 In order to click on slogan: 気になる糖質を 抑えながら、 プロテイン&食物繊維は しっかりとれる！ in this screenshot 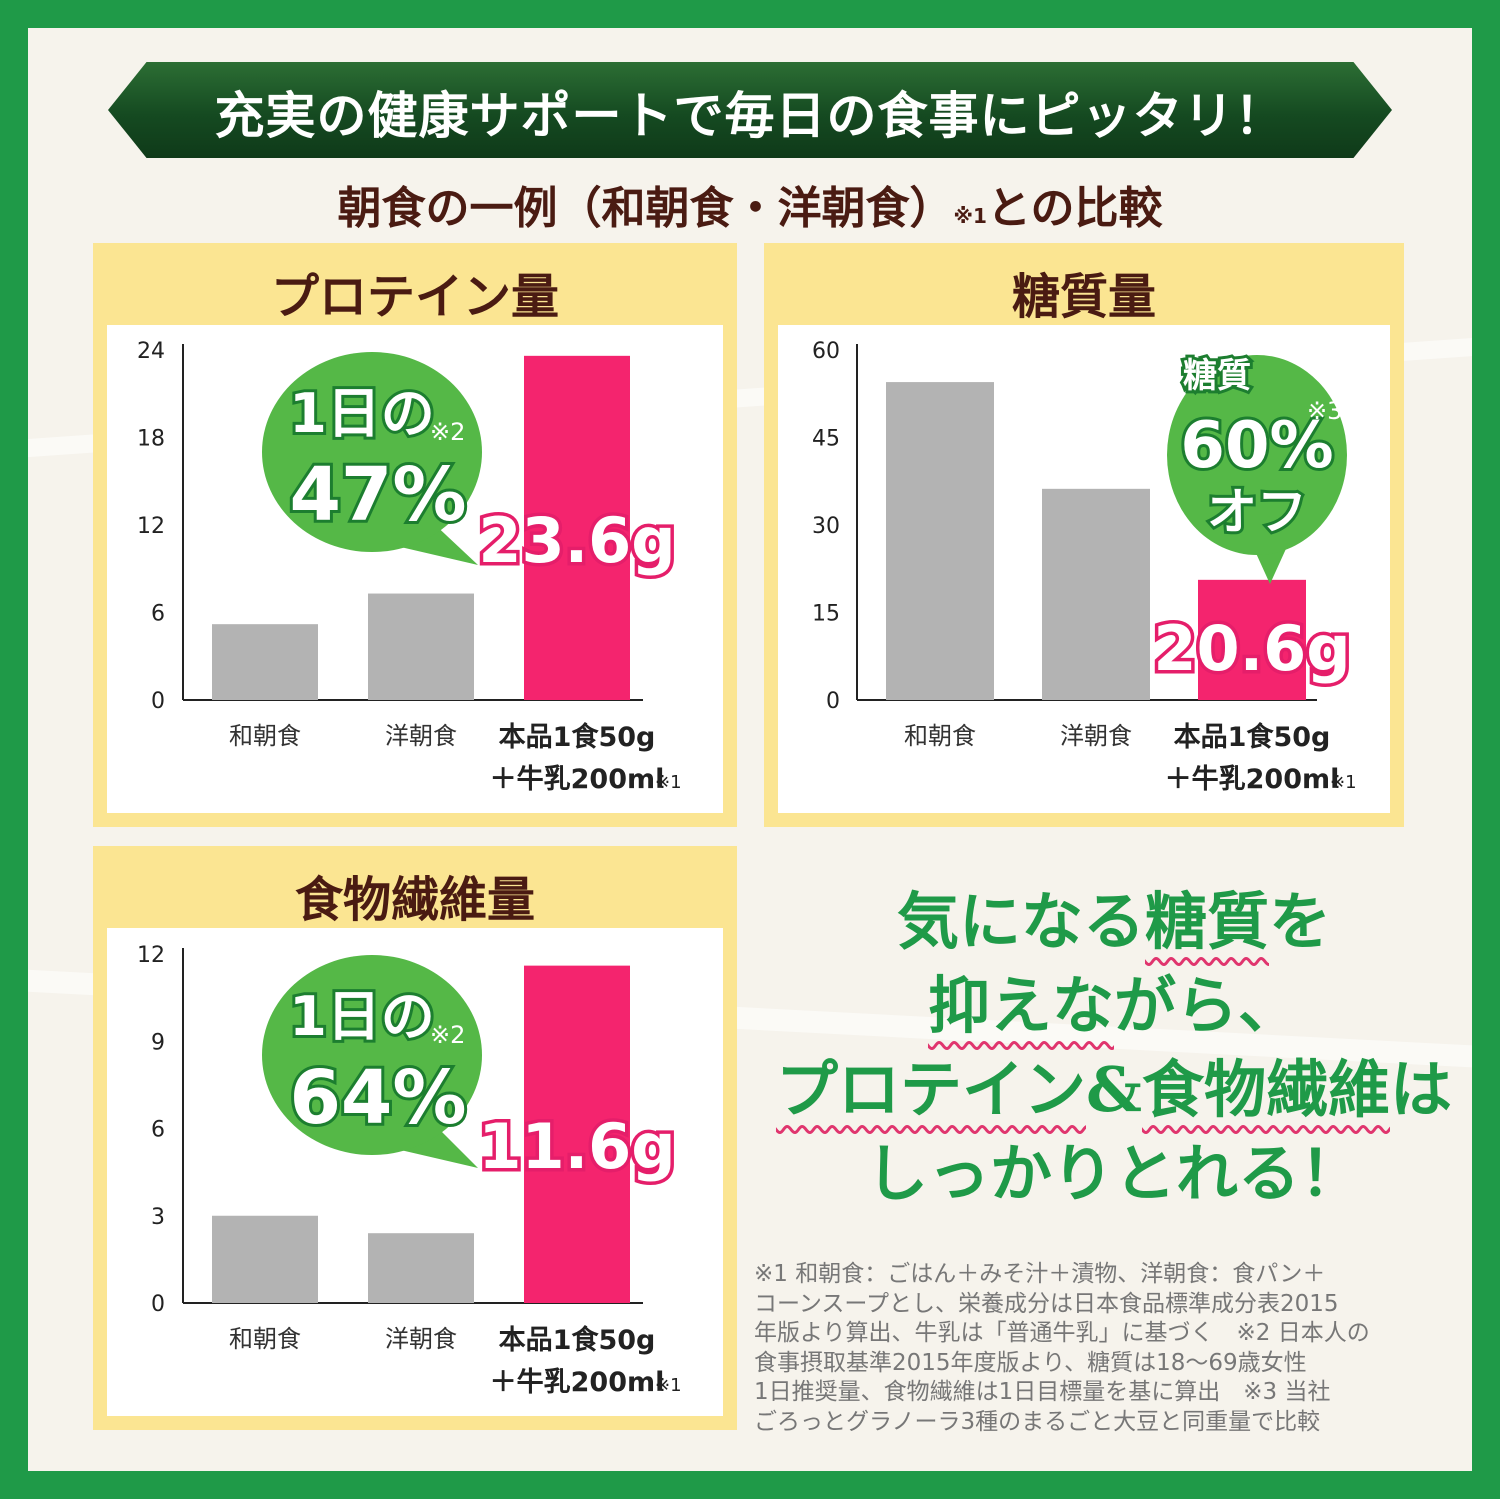, I will do `click(1114, 1048)`.